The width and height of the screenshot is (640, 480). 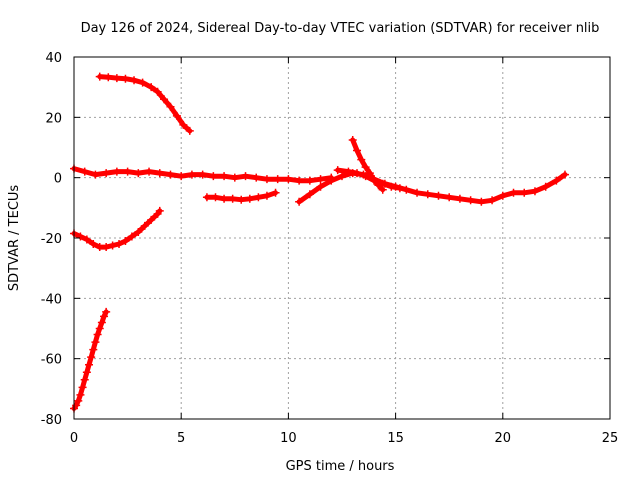 What do you see at coordinates (340, 466) in the screenshot?
I see `x-axis-label: GPS time / hours` at bounding box center [340, 466].